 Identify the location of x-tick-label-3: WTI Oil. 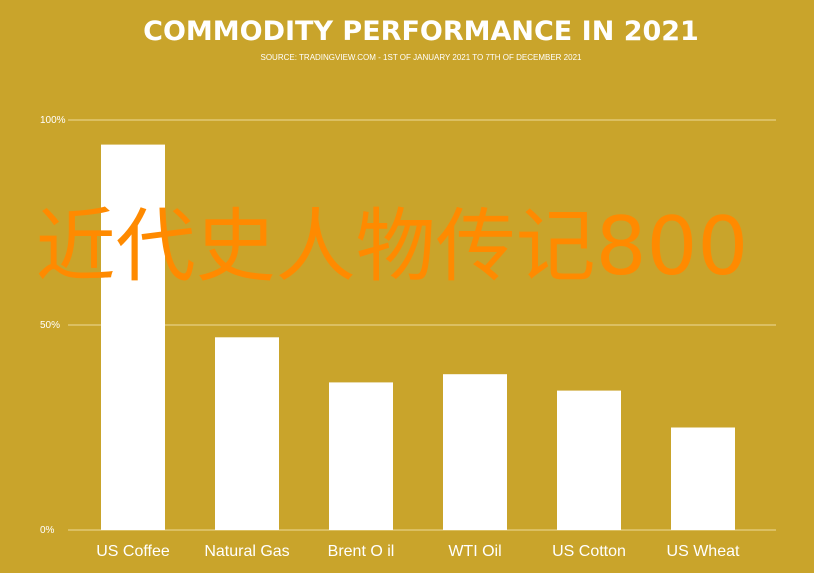
(474, 551).